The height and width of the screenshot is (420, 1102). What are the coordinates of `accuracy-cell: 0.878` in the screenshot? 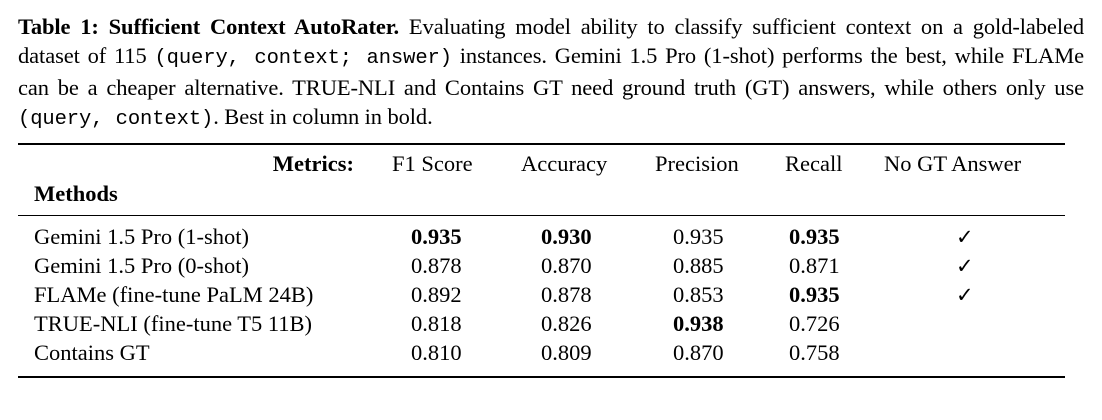 It's located at (566, 294).